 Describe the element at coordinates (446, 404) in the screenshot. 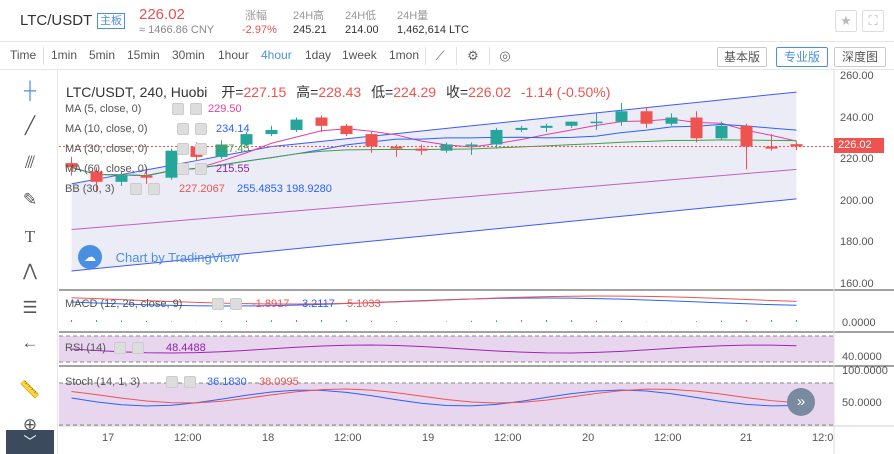

I see `stoch-band` at that location.